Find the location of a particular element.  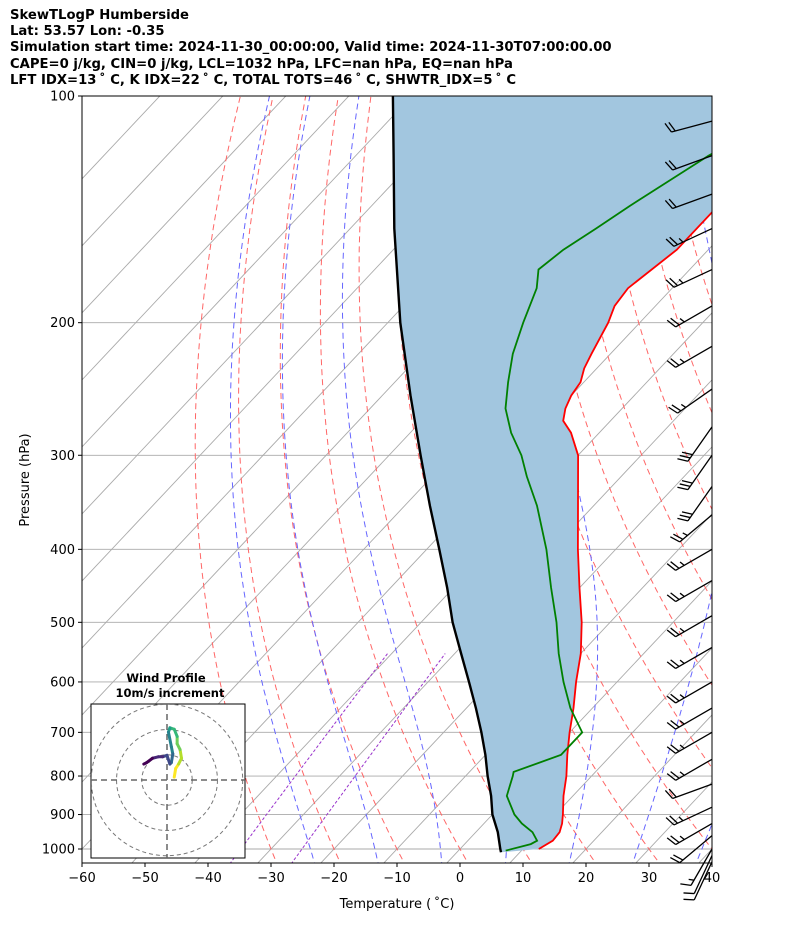

y-tick-label: 200 is located at coordinates (62, 323).